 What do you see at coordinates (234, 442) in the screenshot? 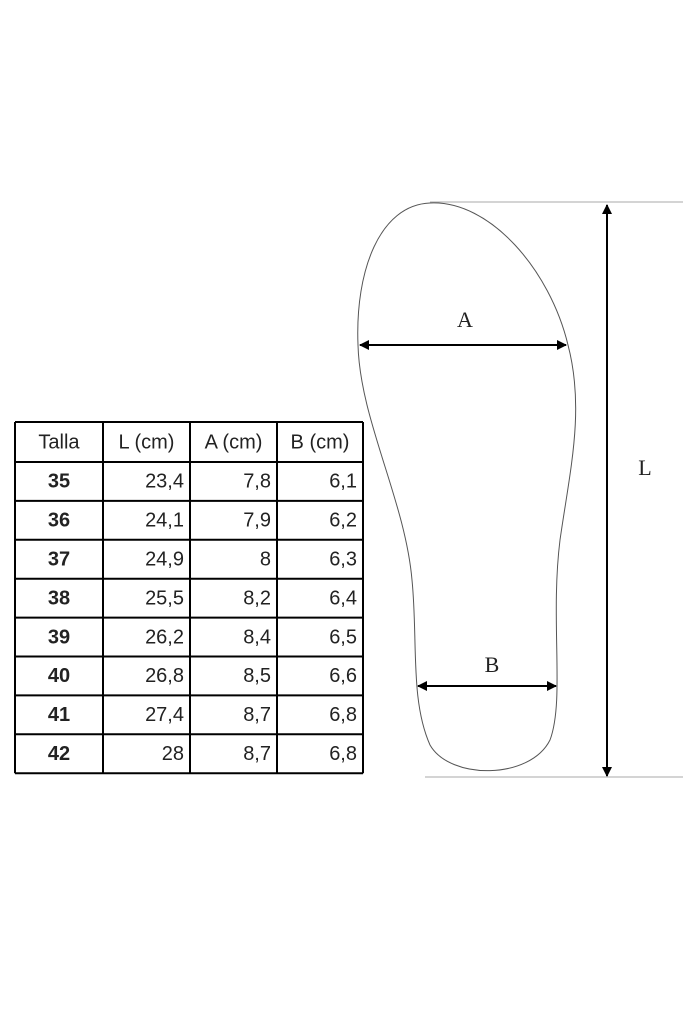
I see `header-cell: A (cm)` at bounding box center [234, 442].